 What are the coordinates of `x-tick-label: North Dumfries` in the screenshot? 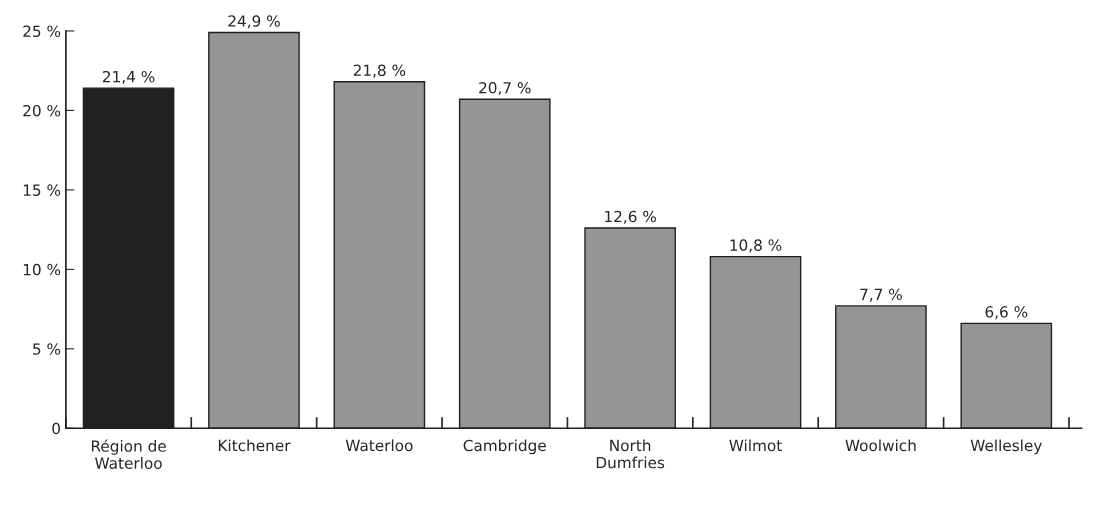 It's located at (630, 454).